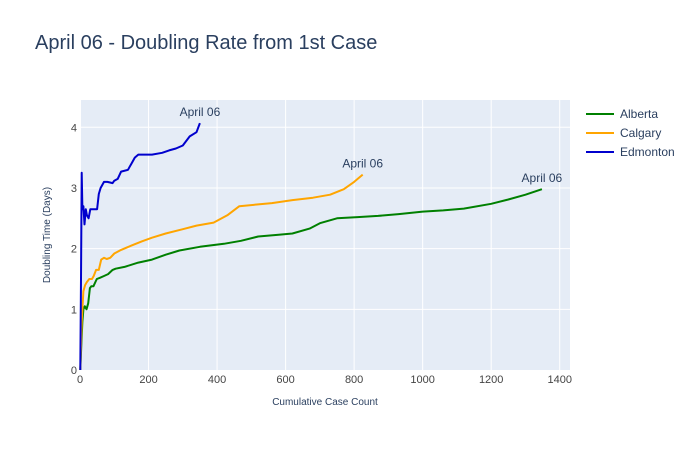  I want to click on legend: Alberta Calgary Edmonton, so click(630, 133).